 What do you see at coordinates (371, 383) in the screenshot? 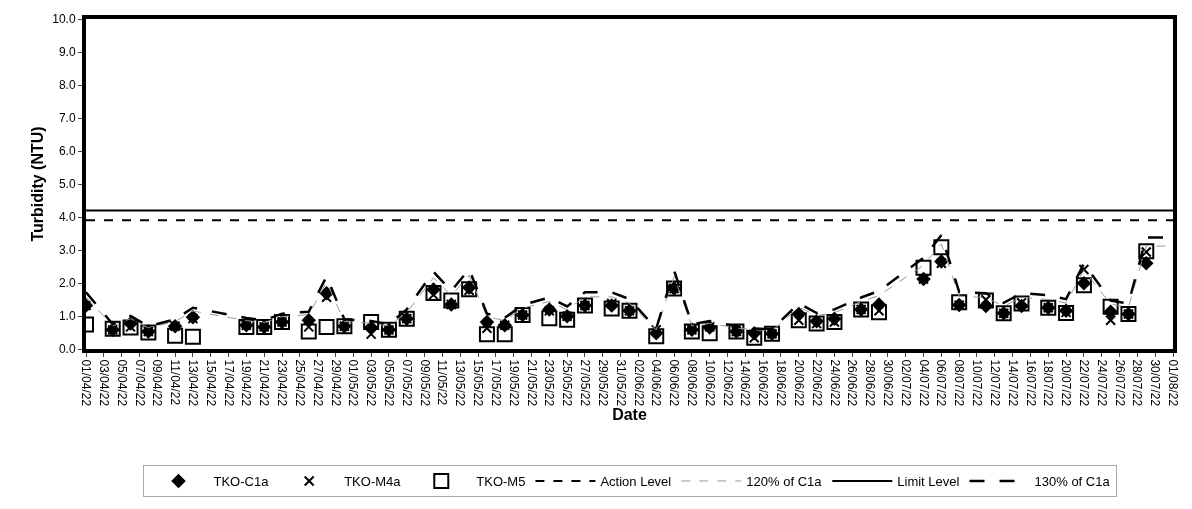
I see `x-tick-label: 03/05/22` at bounding box center [371, 383].